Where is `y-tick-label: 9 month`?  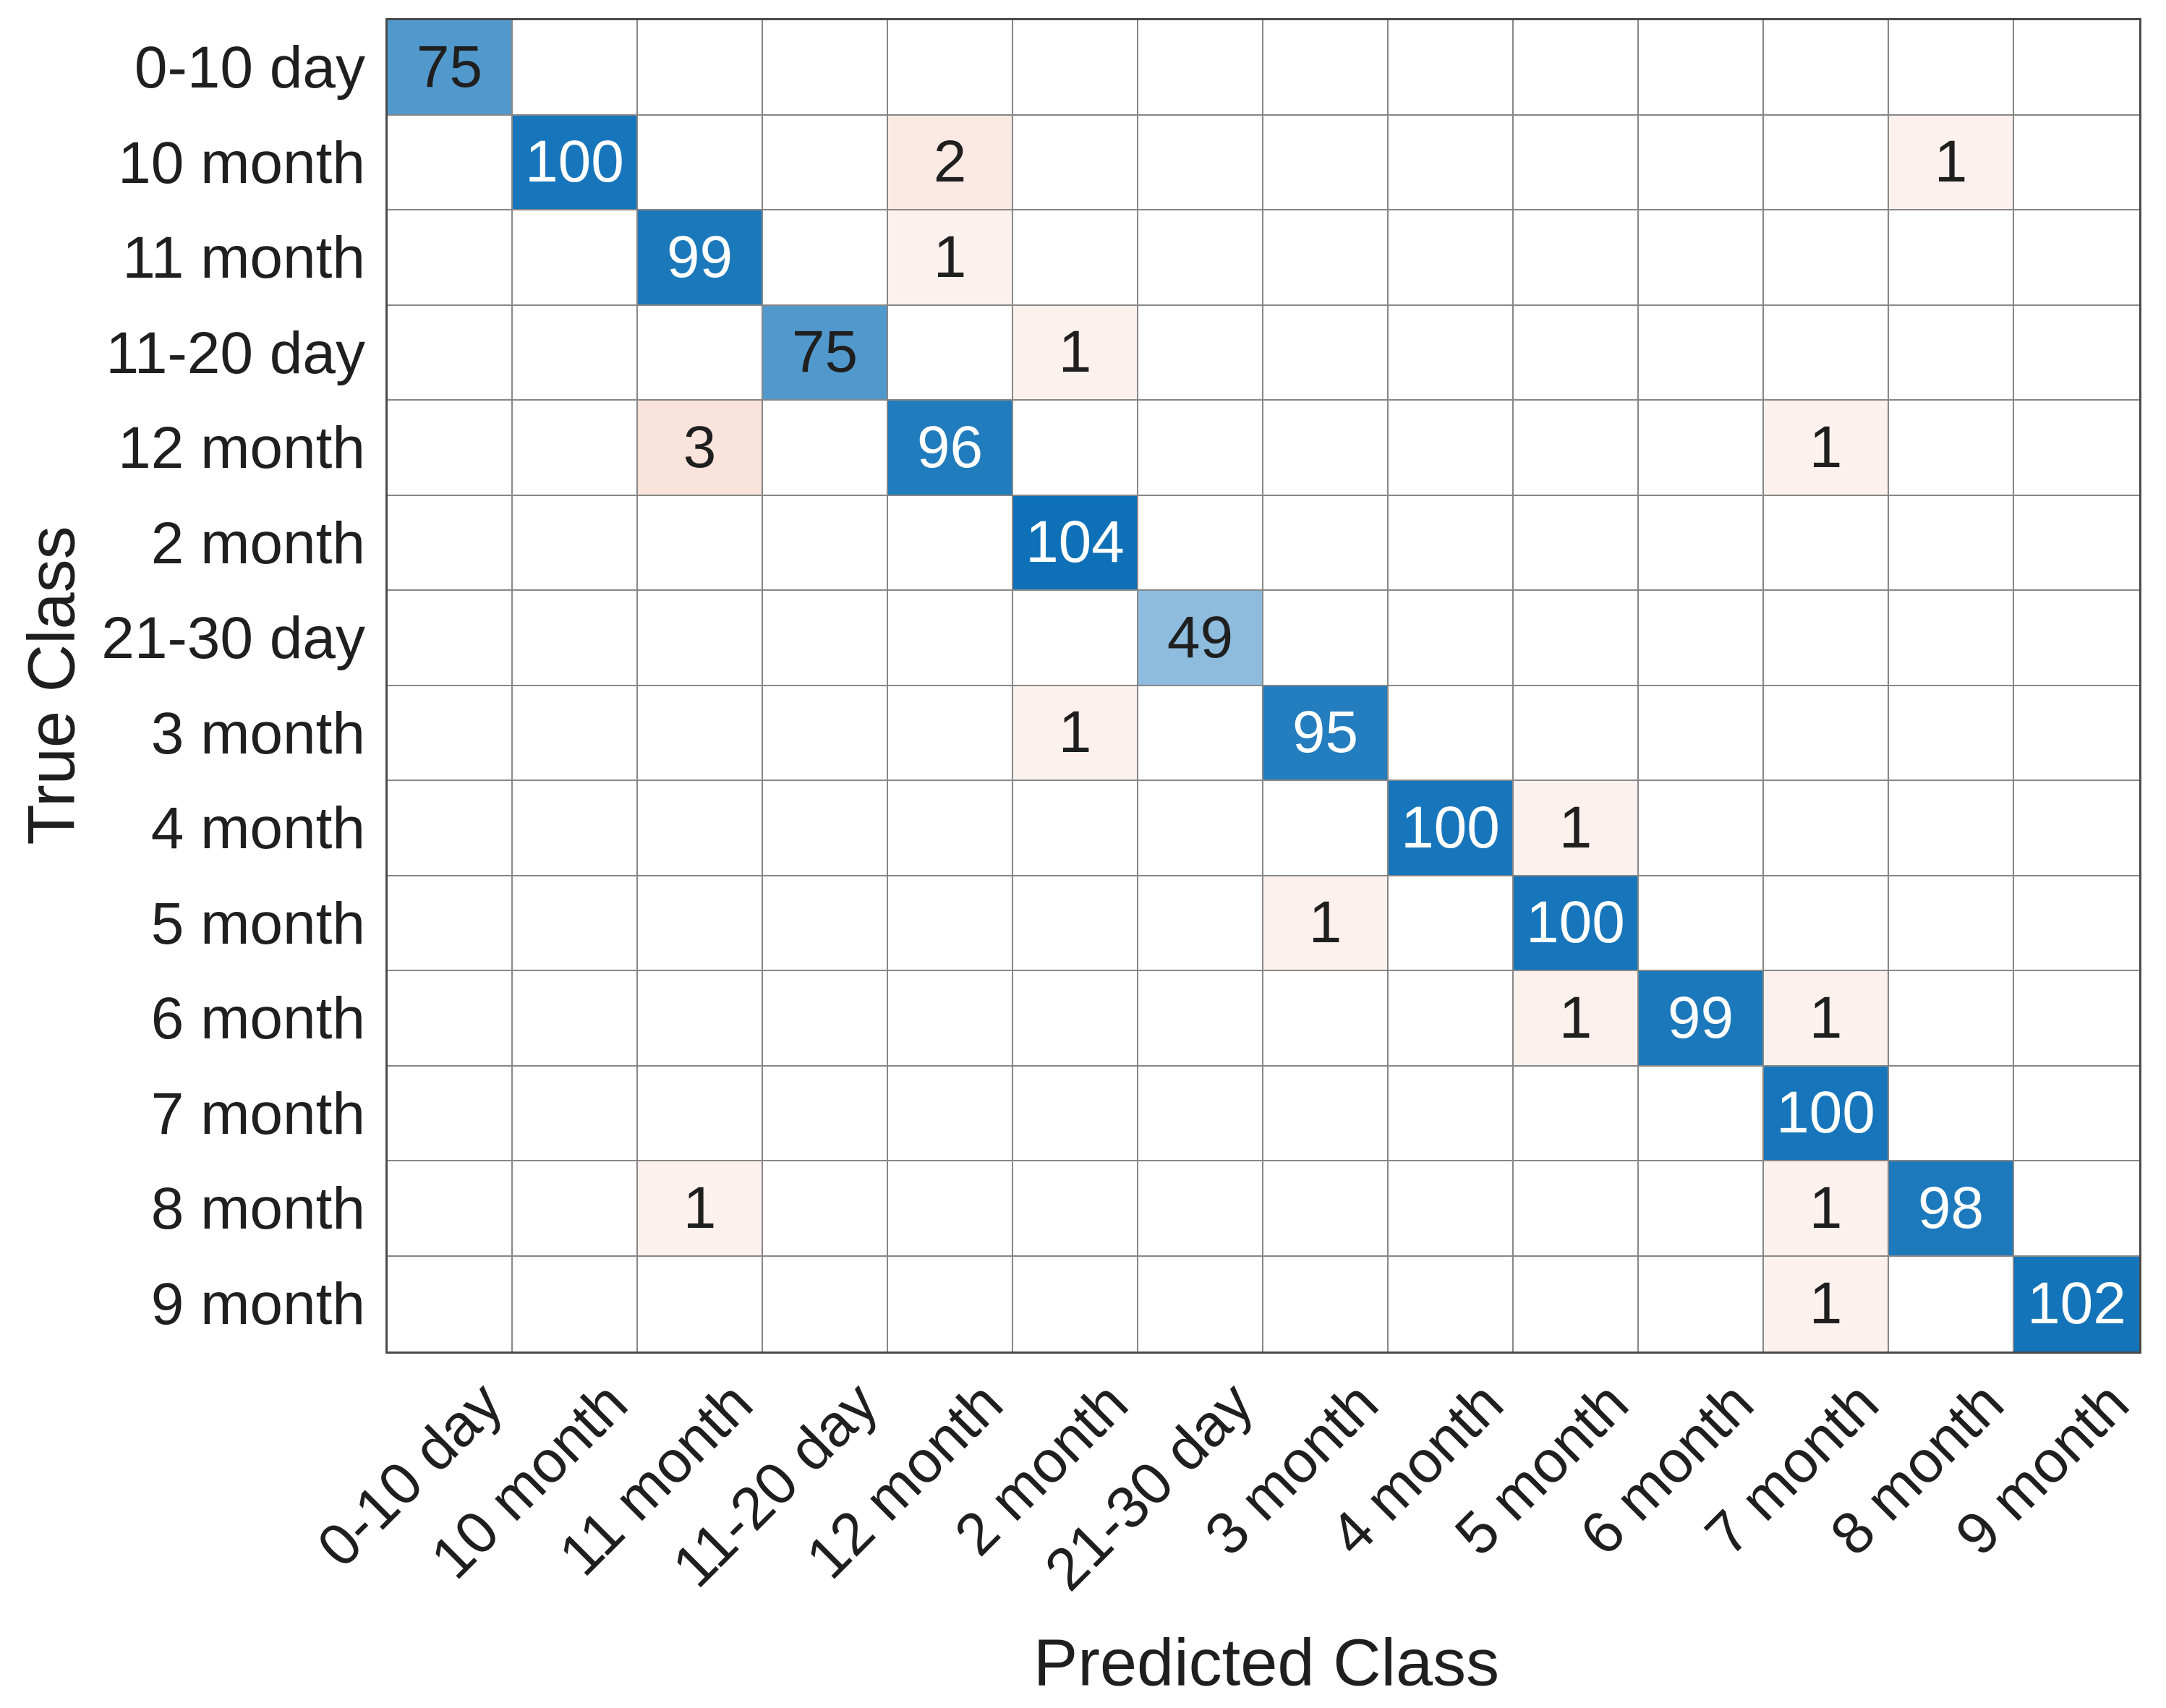 y-tick-label: 9 month is located at coordinates (257, 1304).